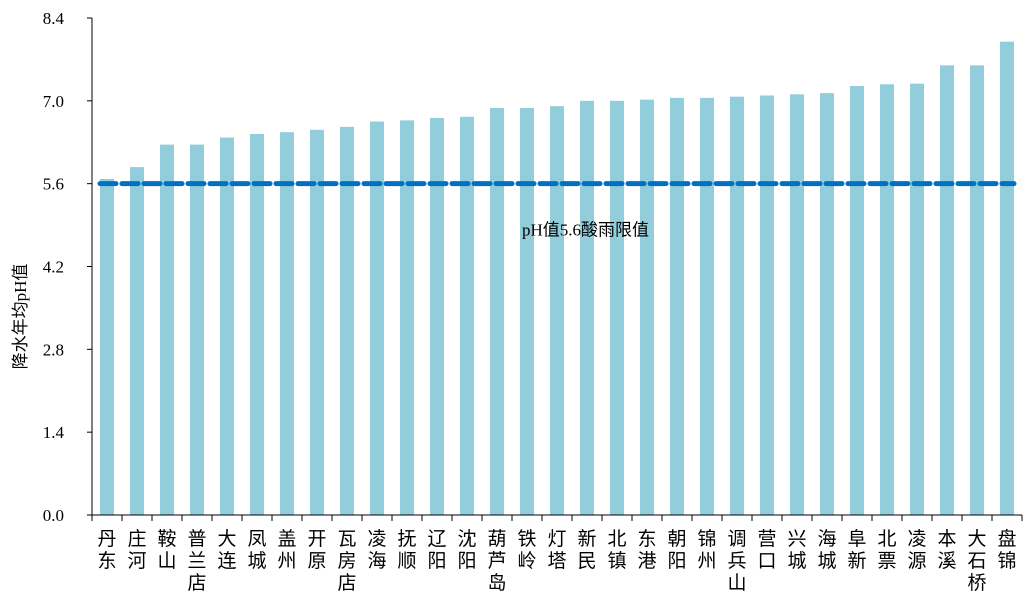 This screenshot has height=610, width=1027. I want to click on y-tick-label: 8.4, so click(54, 18).